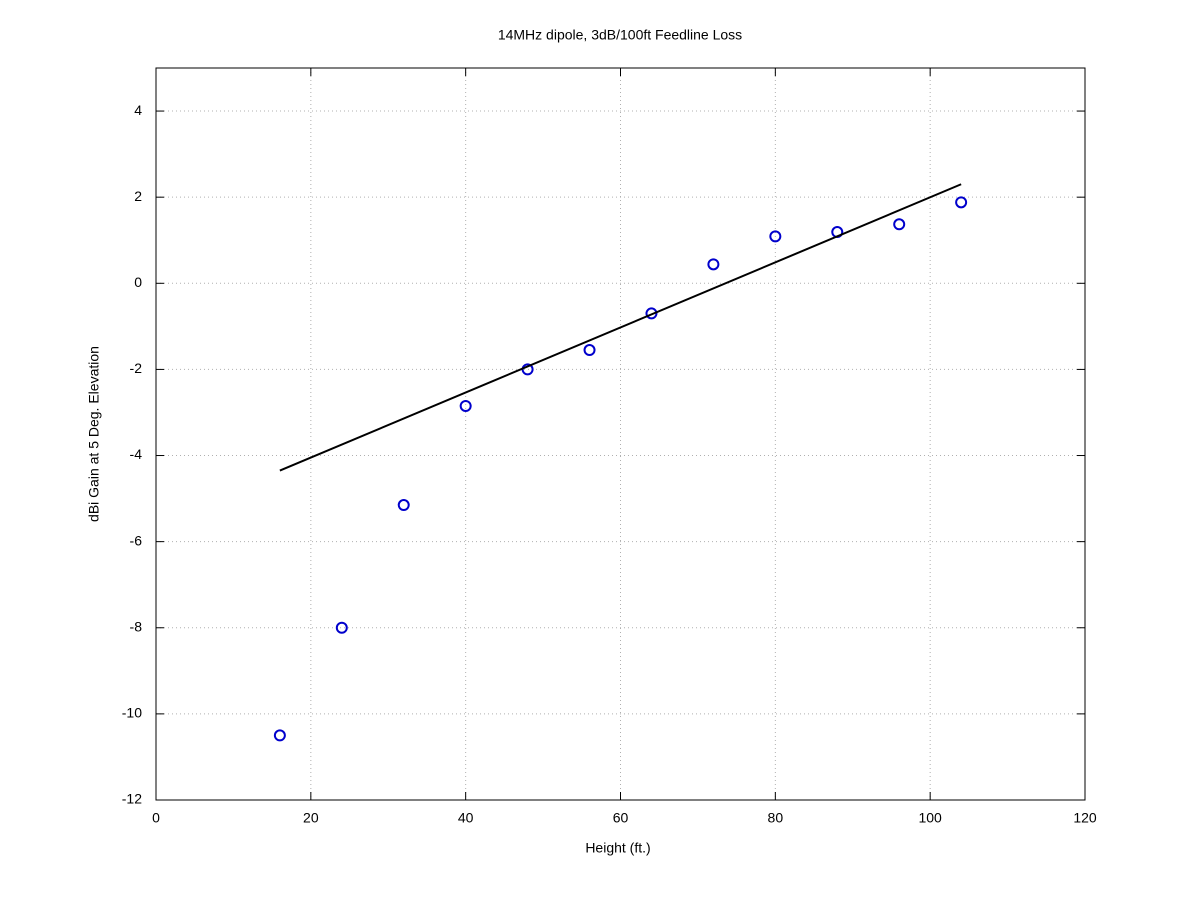 This screenshot has width=1200, height=900. I want to click on x-tick-label: 60, so click(621, 818).